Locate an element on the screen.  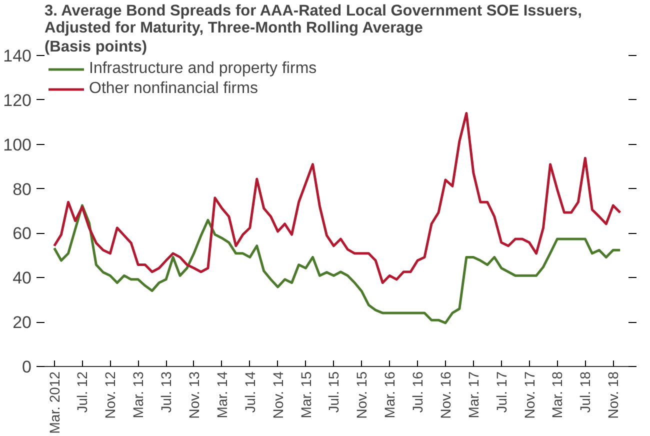
y-tick-label: 20 is located at coordinates (22, 322).